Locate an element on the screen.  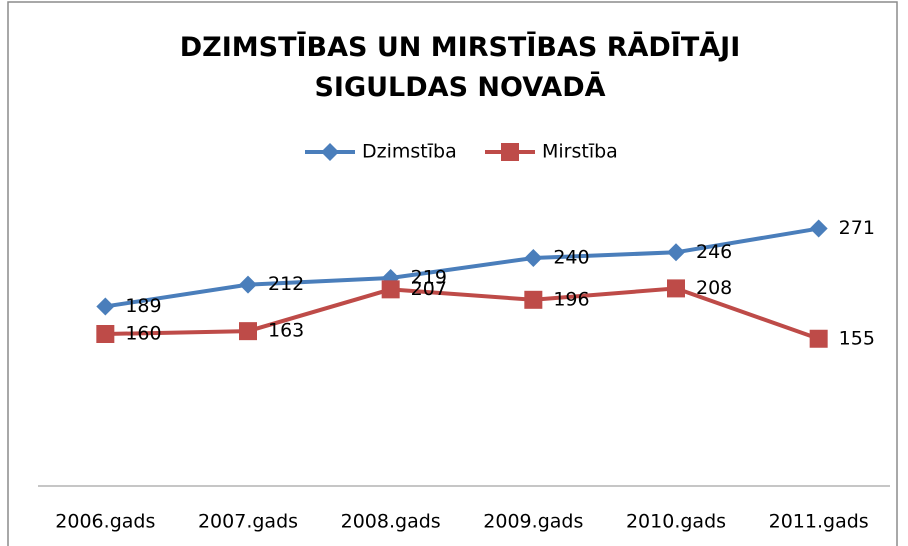
data-label: 246 is located at coordinates (714, 252).